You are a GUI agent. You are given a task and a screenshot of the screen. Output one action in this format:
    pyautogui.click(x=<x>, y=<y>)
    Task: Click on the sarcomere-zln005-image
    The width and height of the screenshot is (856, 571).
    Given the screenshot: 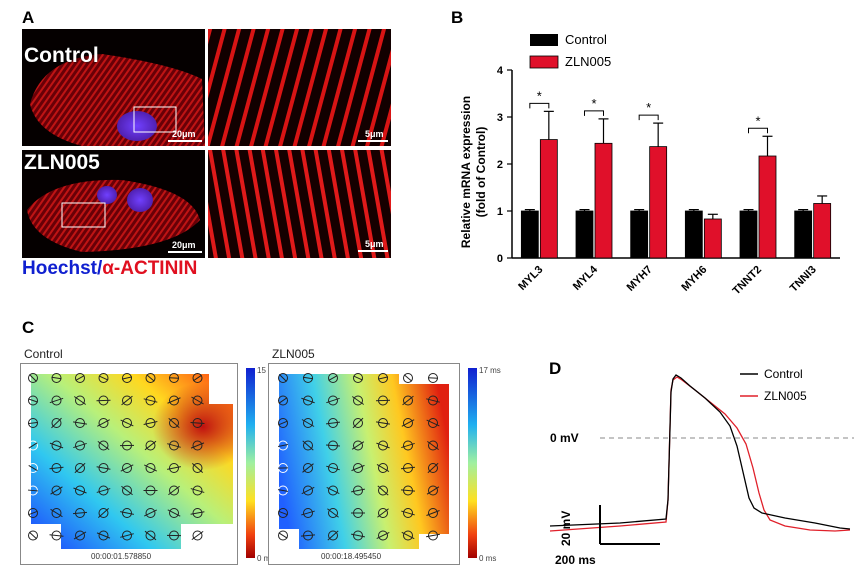 What is the action you would take?
    pyautogui.click(x=299, y=204)
    